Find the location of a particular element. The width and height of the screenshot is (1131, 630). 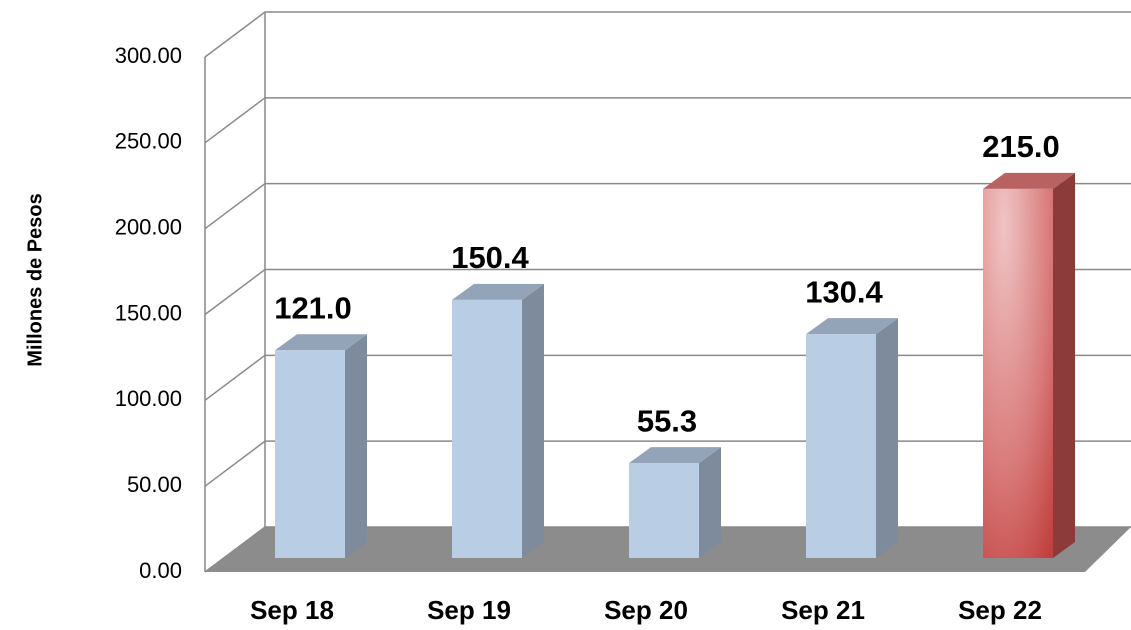

y-tick-label: 100.00 is located at coordinates (148, 398).